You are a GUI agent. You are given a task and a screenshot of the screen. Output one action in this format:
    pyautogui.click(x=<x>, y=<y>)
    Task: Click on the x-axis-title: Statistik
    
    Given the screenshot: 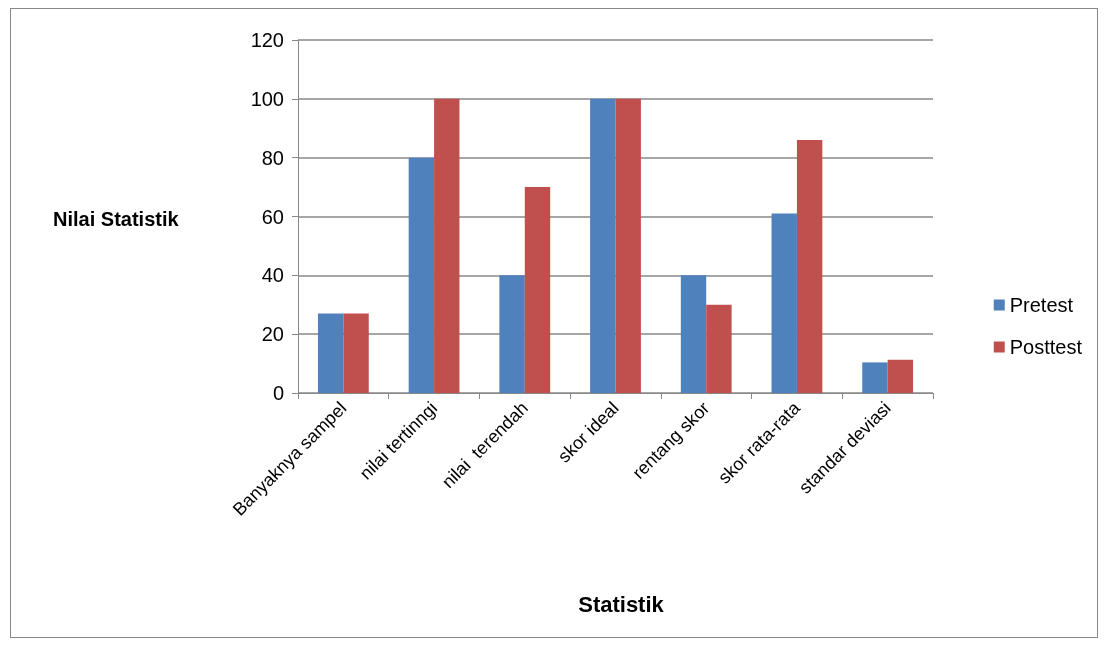 What is the action you would take?
    pyautogui.click(x=621, y=604)
    